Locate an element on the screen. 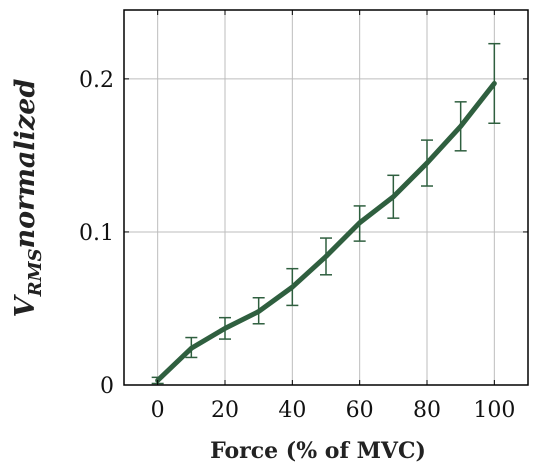 This screenshot has height=470, width=550. x-tick-label: 20 is located at coordinates (225, 410).